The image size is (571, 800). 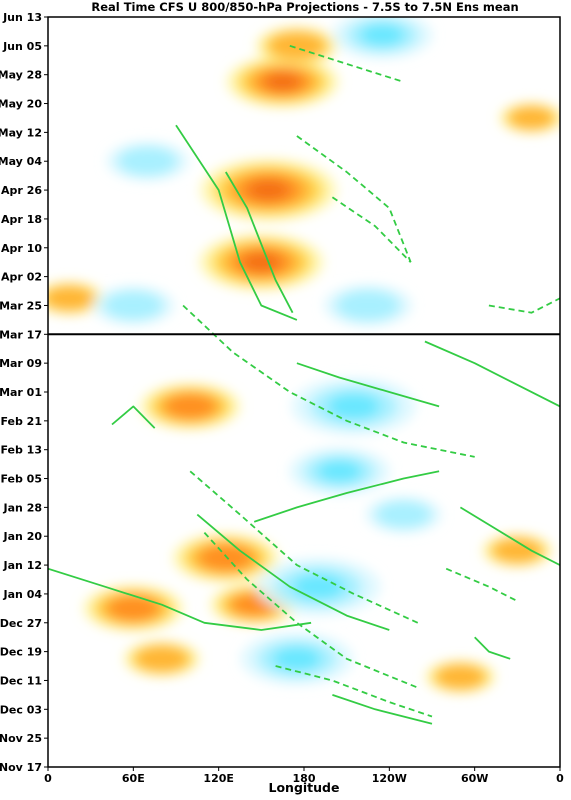 What do you see at coordinates (21, 75) in the screenshot?
I see `y-tick-label-24: May 28` at bounding box center [21, 75].